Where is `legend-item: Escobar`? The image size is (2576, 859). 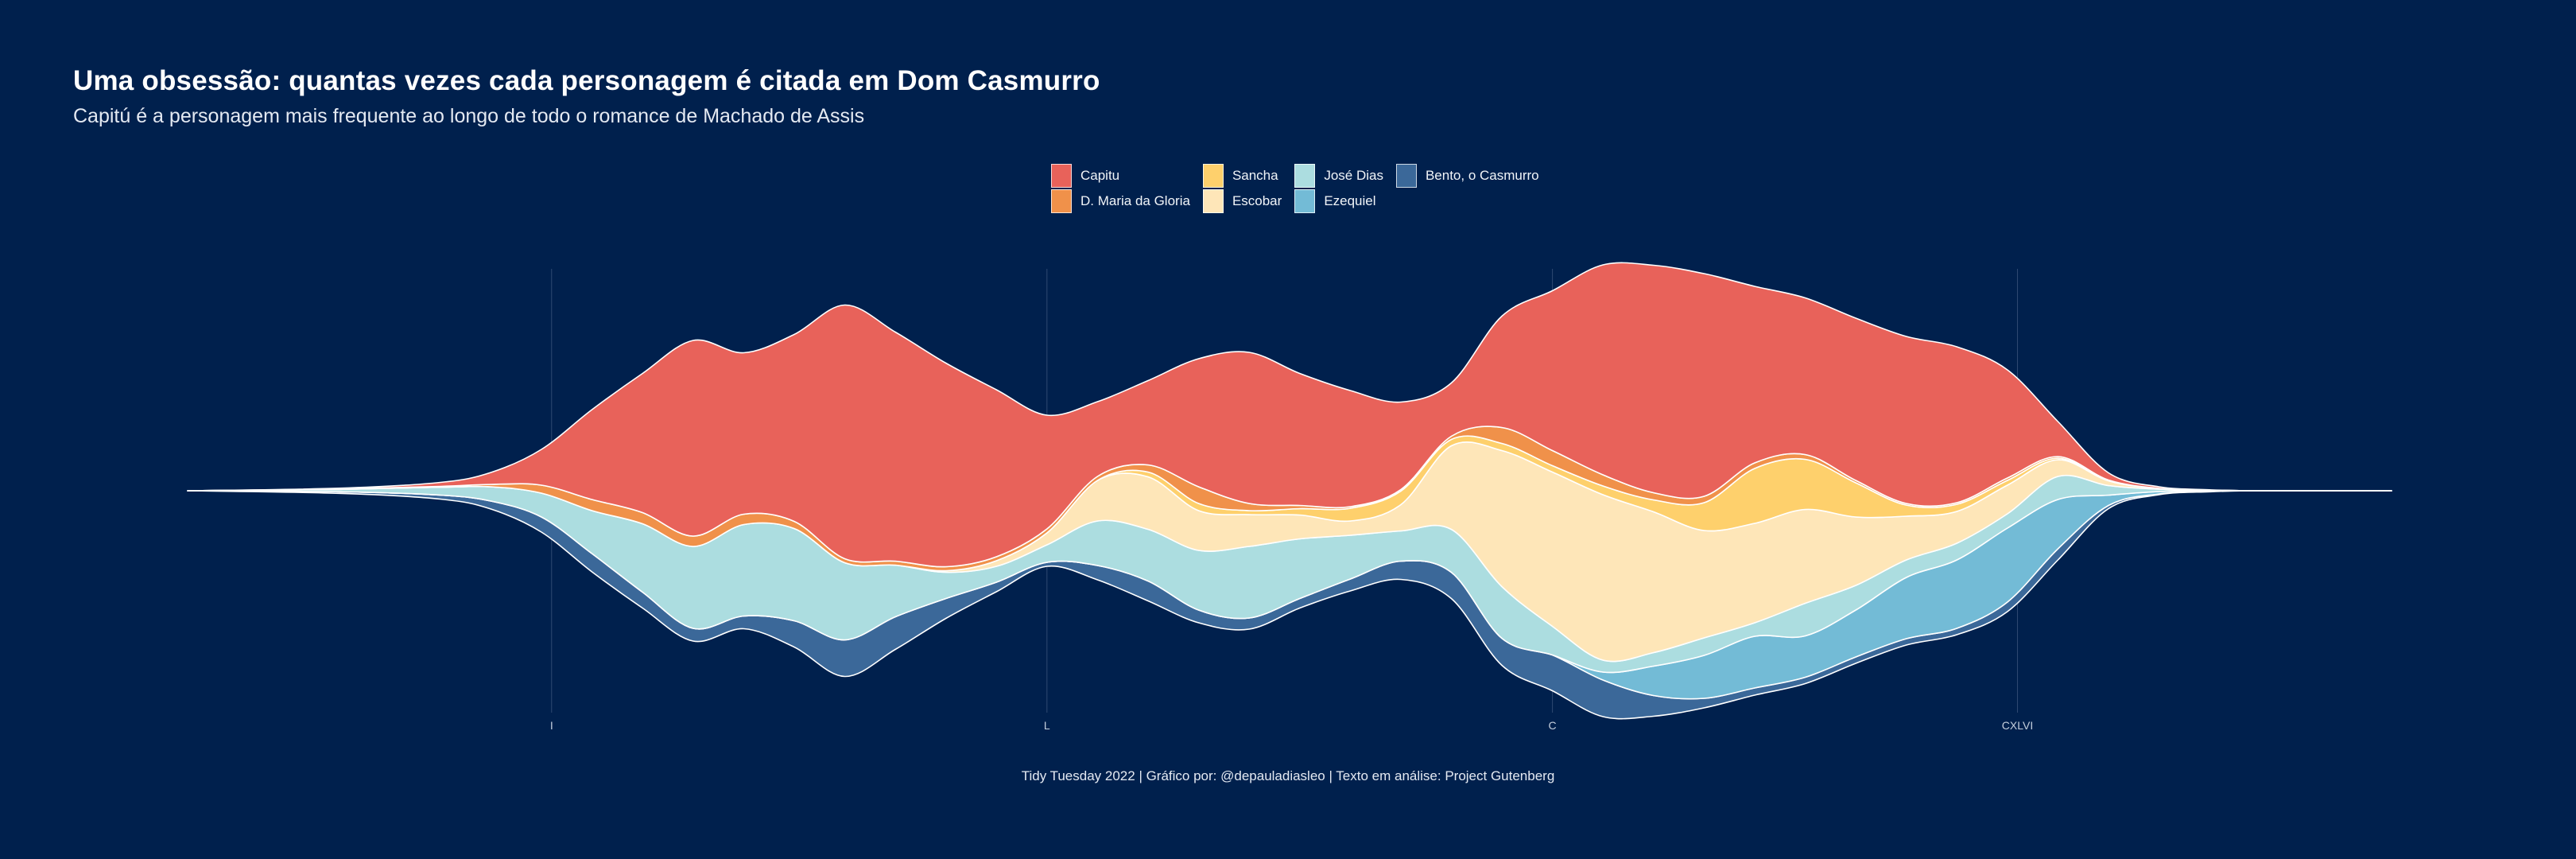 legend-item: Escobar is located at coordinates (1242, 201).